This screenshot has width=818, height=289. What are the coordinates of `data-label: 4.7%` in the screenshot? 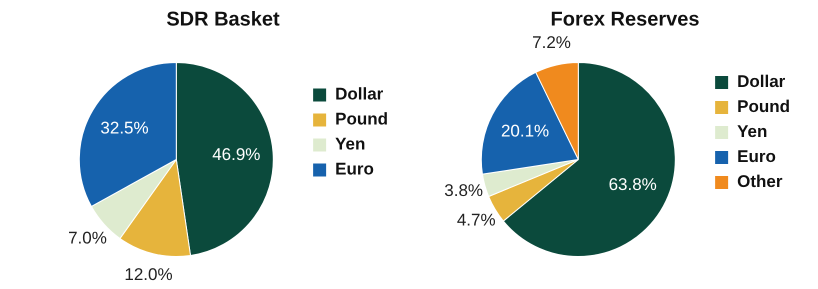 It's located at (476, 220).